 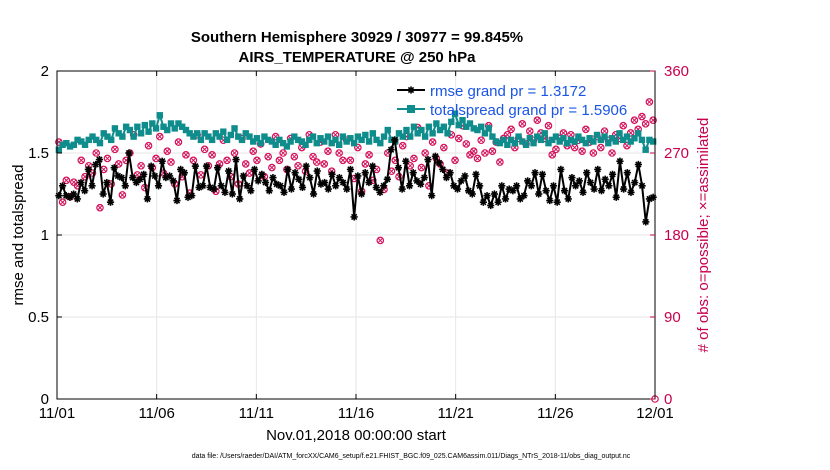 I want to click on y-tick-label: 2, so click(x=45, y=71).